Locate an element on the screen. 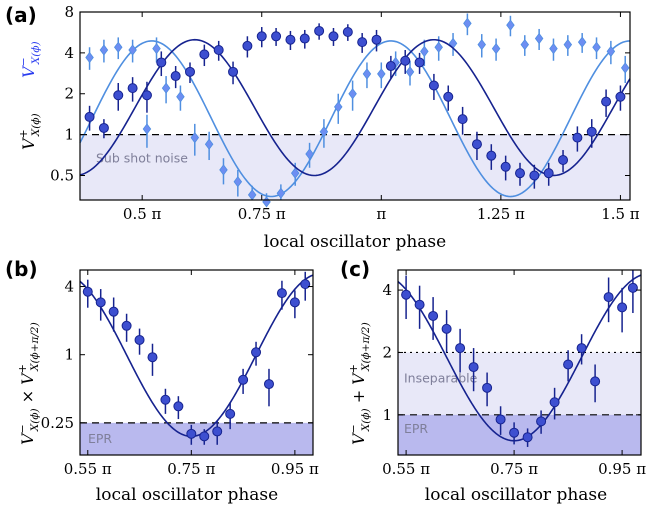  ylabel-c-v2: V is located at coordinates (358, 378).